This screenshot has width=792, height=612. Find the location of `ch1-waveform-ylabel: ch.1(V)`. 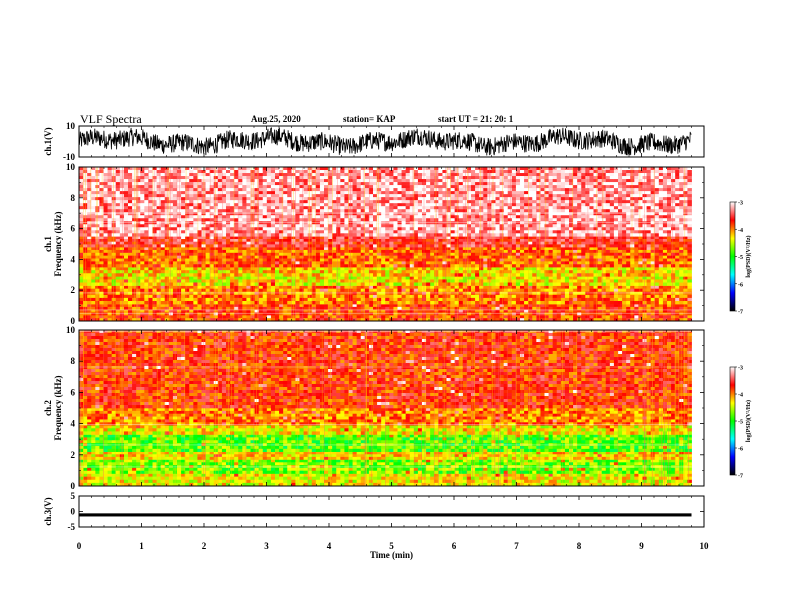

ch1-waveform-ylabel: ch.1(V) is located at coordinates (48, 141).